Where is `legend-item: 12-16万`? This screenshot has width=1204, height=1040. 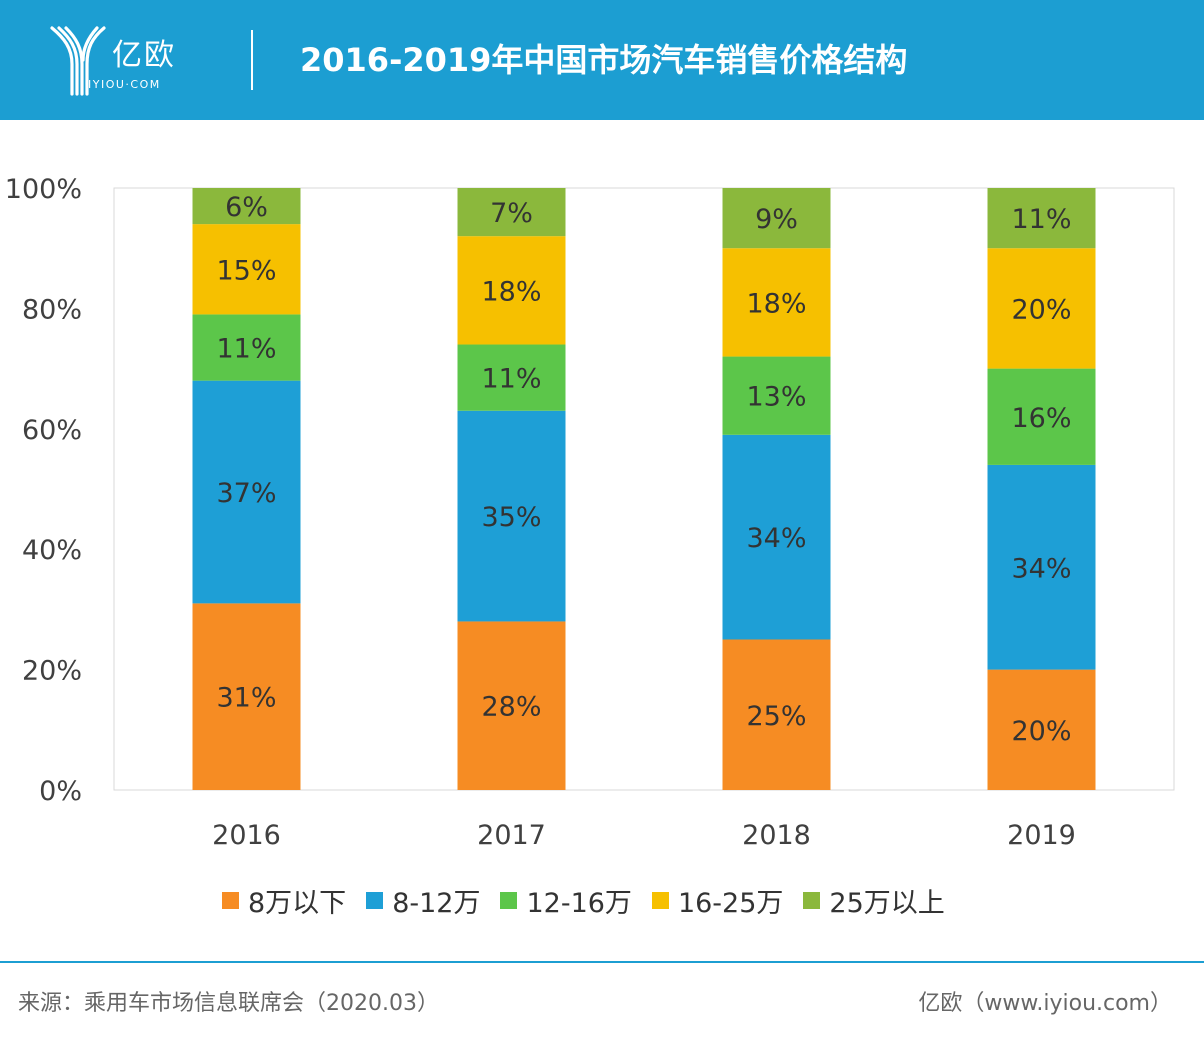
legend-item: 12-16万 is located at coordinates (566, 900).